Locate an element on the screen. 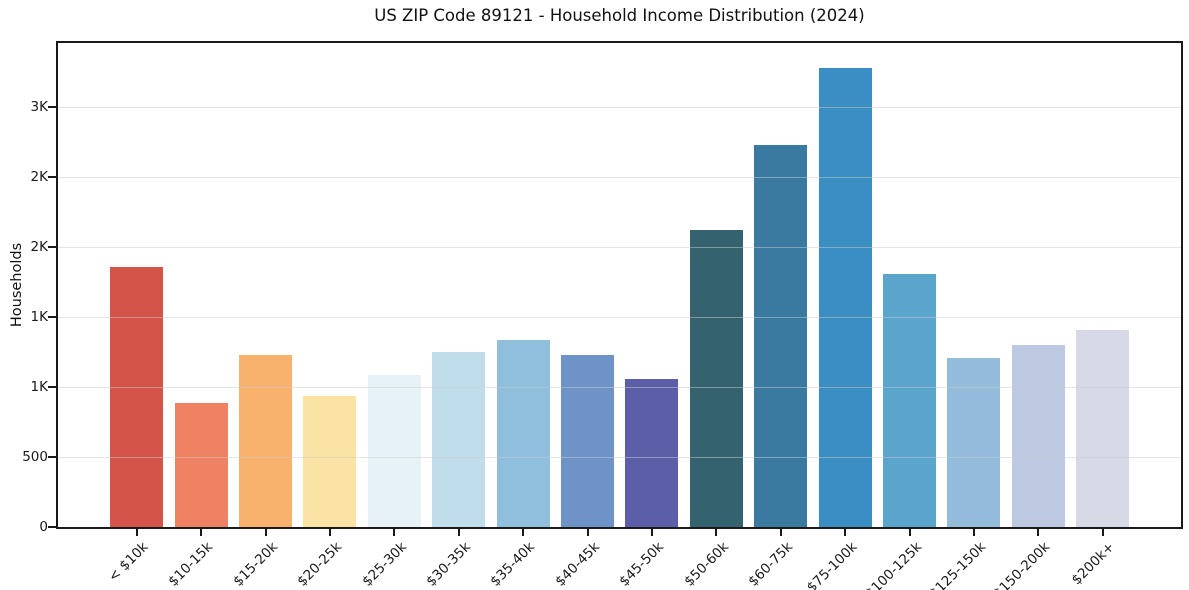  xtick-label-10-15k: $10-15k is located at coordinates (191, 564).